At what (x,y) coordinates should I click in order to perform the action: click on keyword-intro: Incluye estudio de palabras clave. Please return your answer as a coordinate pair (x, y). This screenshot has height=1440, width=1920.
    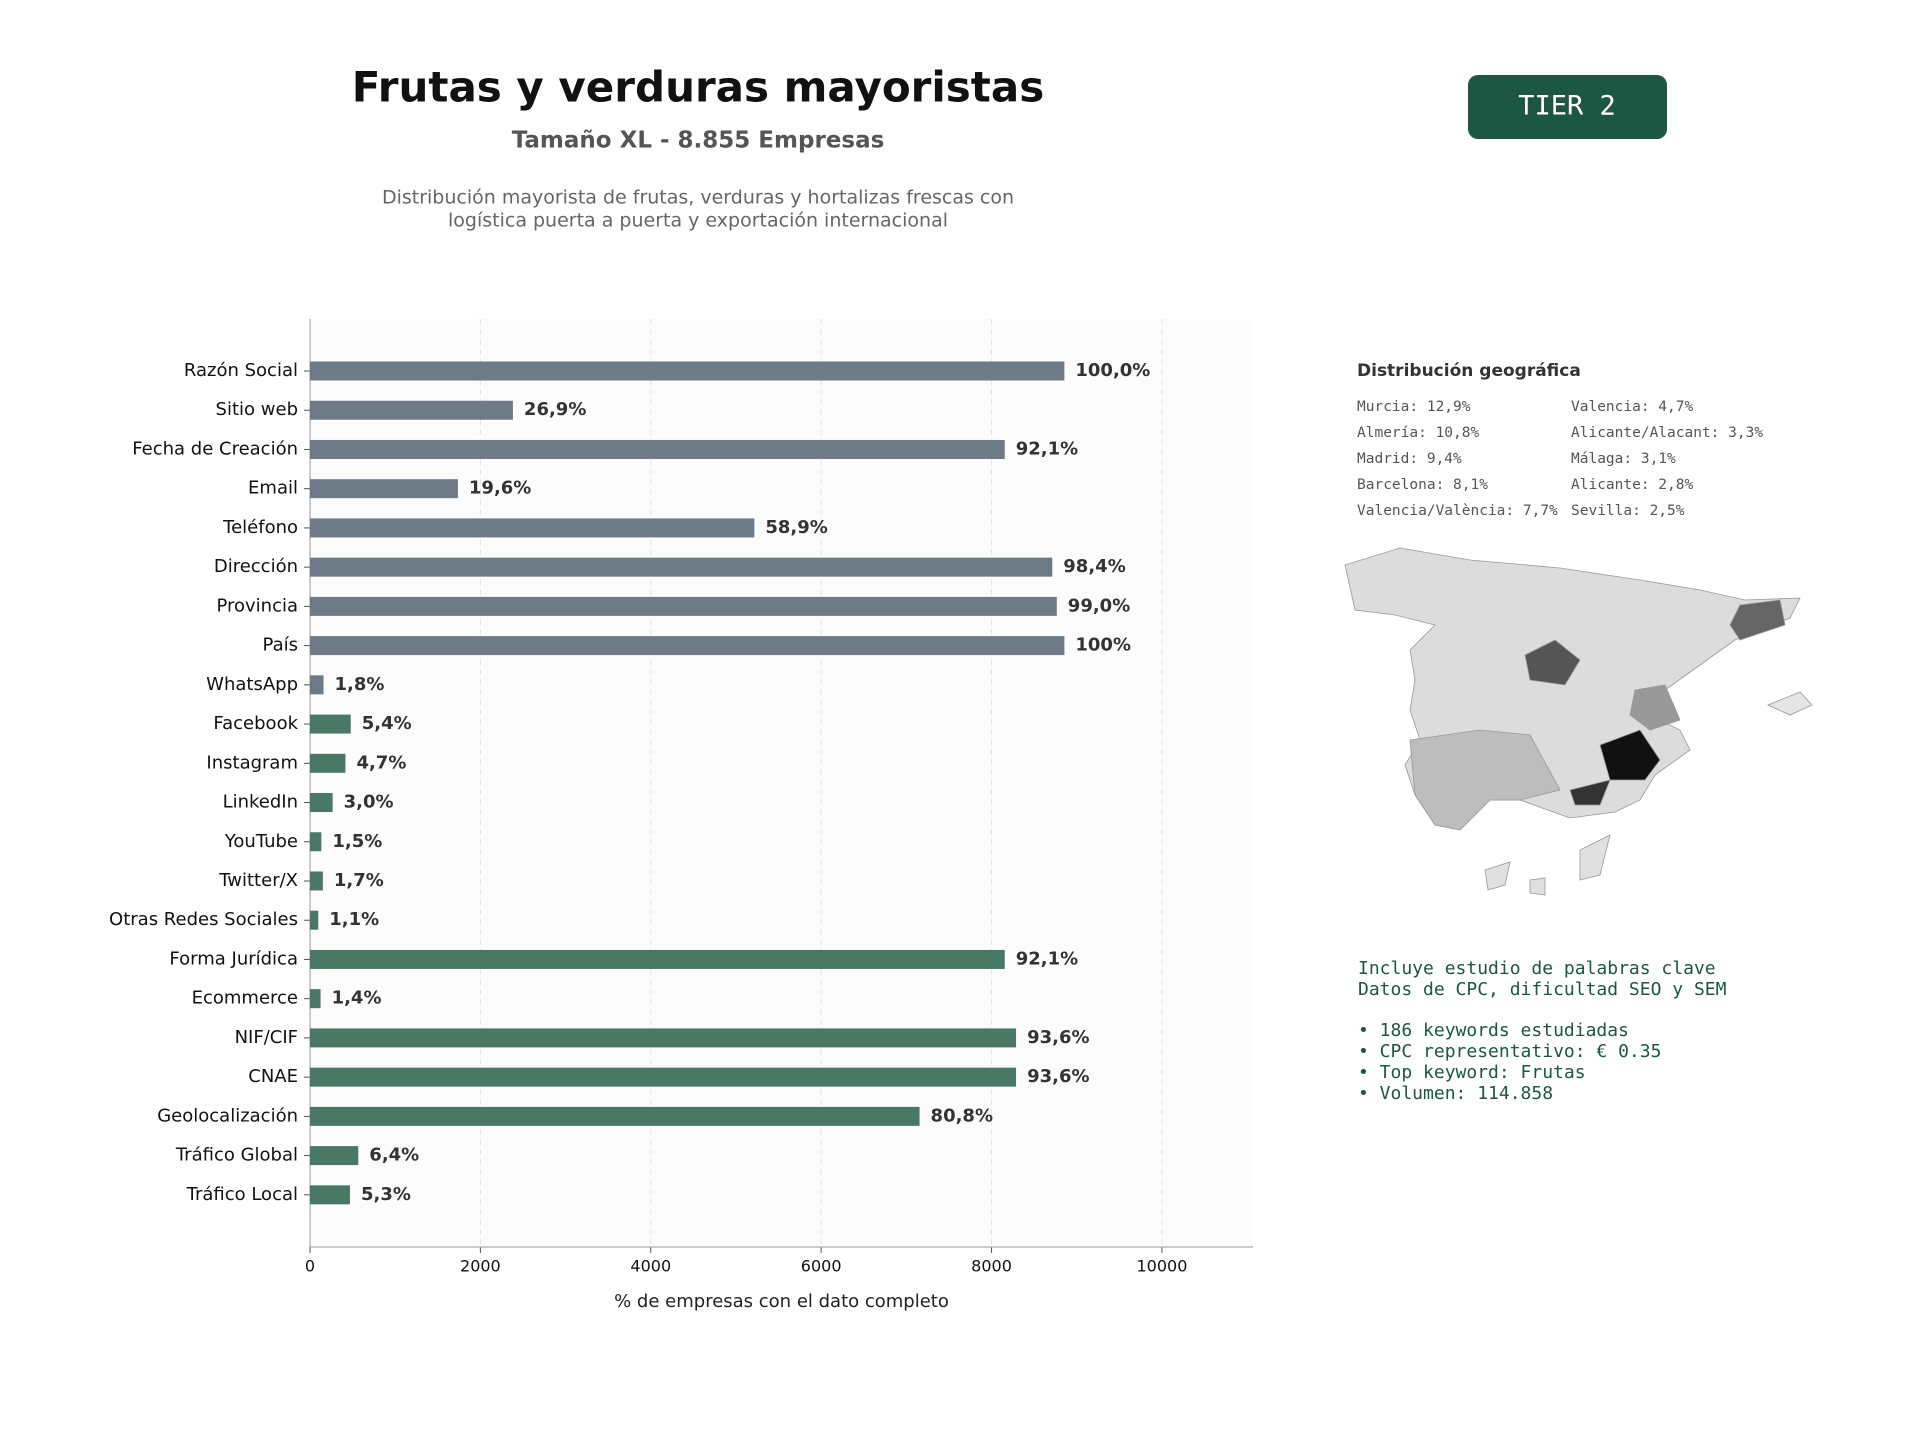
    Looking at the image, I should click on (1537, 968).